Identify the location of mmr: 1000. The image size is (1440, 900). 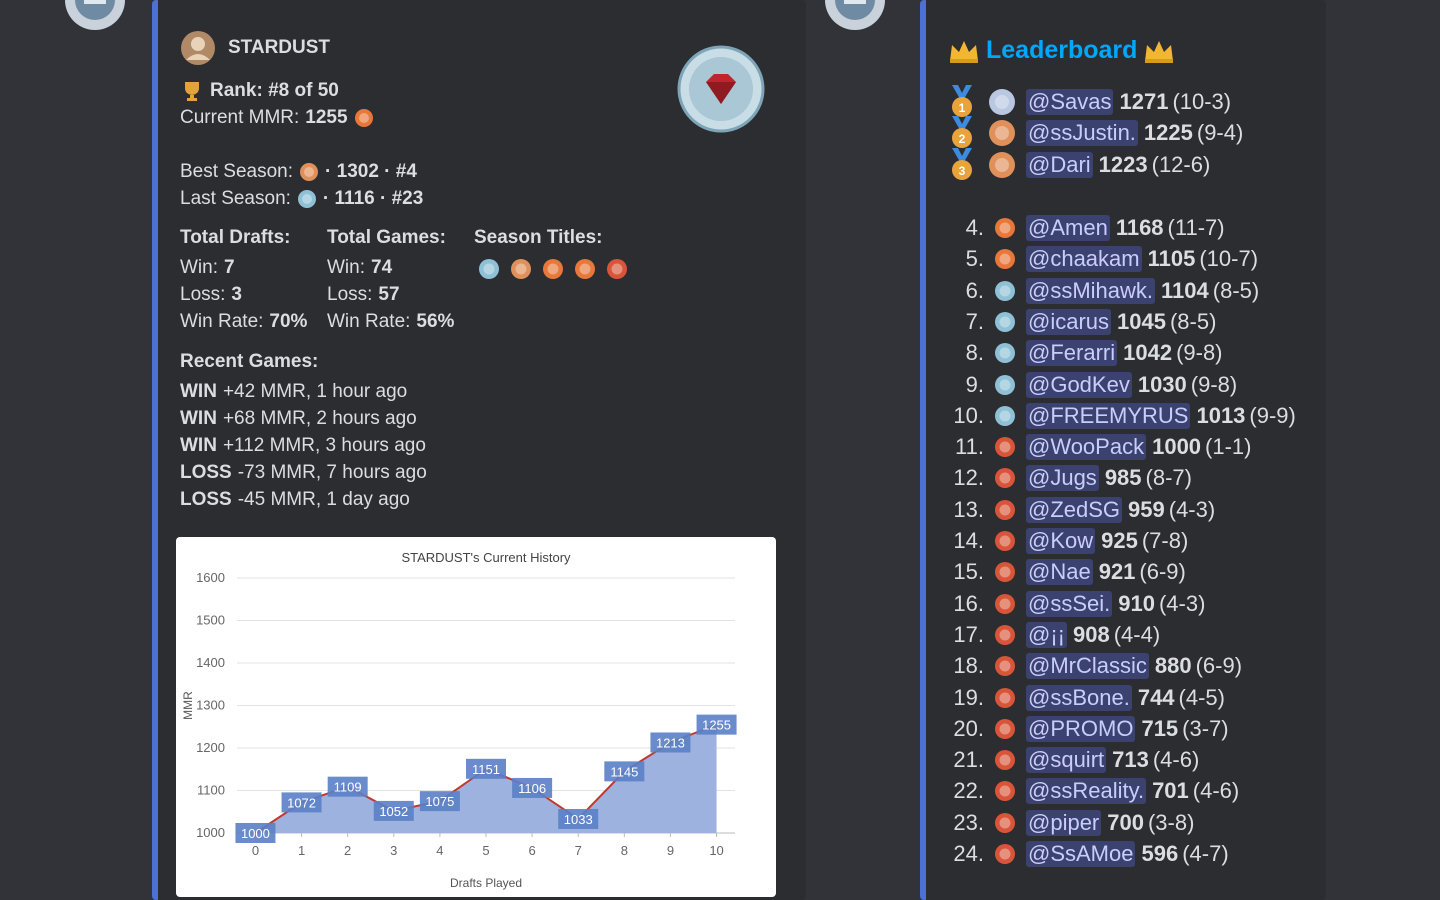
(1177, 447).